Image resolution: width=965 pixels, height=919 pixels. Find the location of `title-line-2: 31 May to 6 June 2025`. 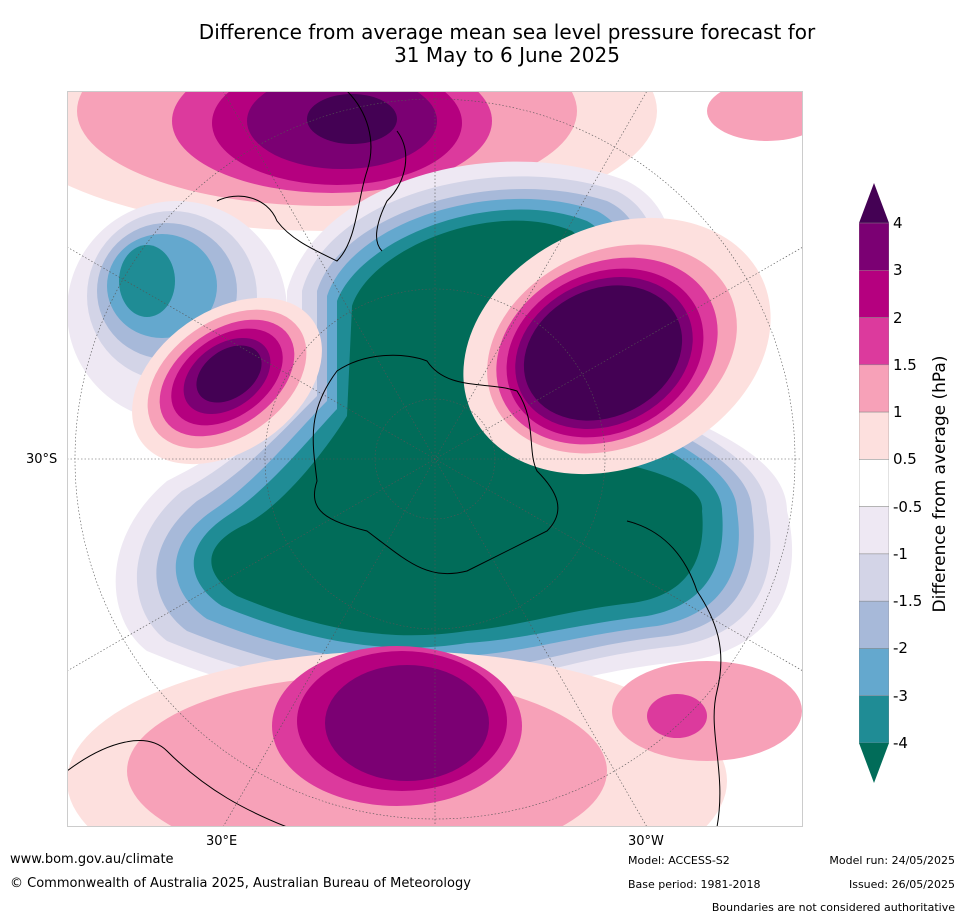

title-line-2: 31 May to 6 June 2025 is located at coordinates (507, 55).